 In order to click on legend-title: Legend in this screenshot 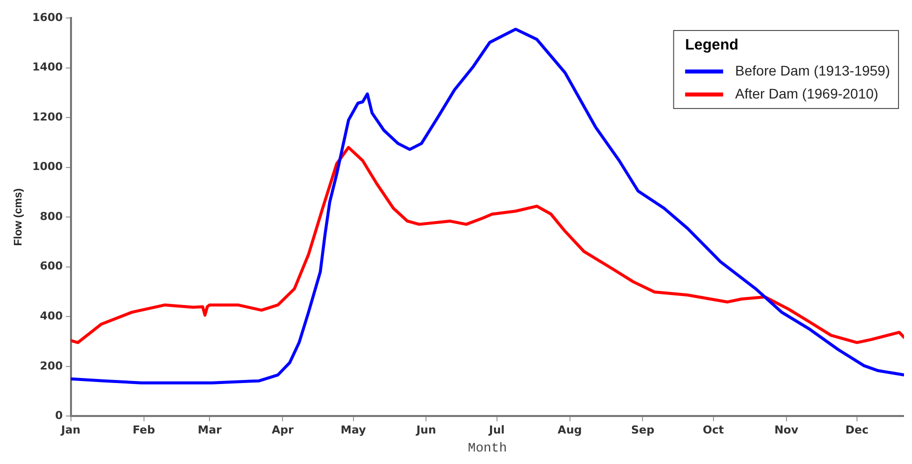, I will do `click(711, 45)`.